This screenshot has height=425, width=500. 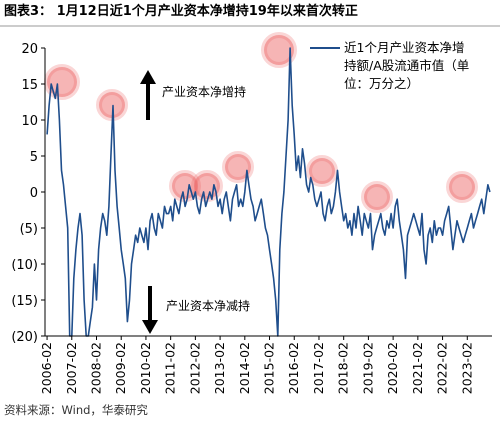 What do you see at coordinates (150, 327) in the screenshot?
I see `down-arrow-head` at bounding box center [150, 327].